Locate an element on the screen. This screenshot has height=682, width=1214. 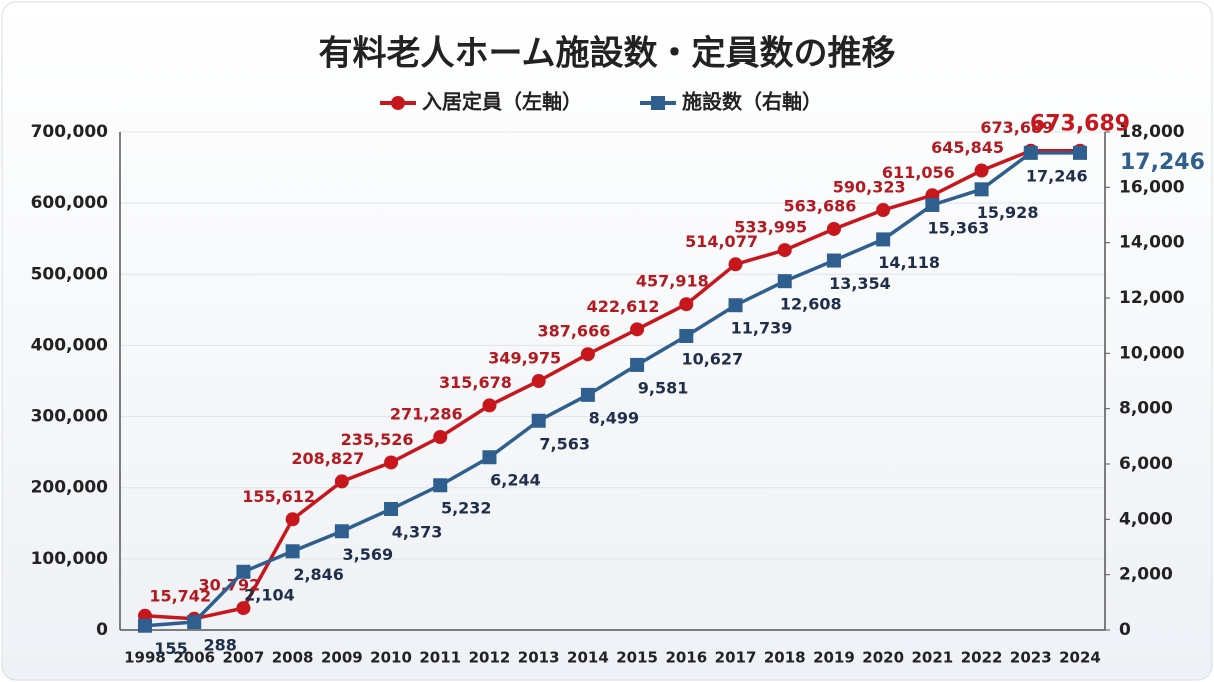
data-label: 8,499 is located at coordinates (614, 417).